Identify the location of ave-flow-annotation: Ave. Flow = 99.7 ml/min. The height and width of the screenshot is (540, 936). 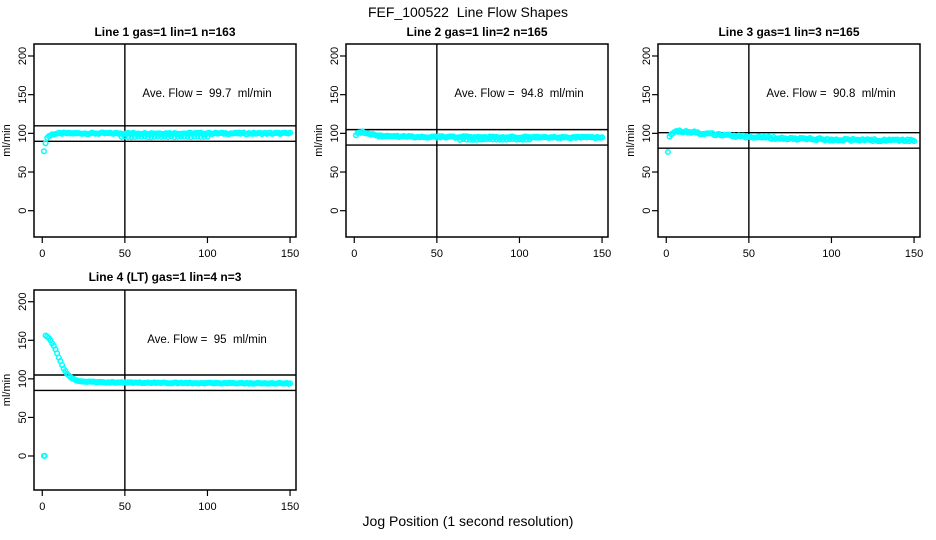
(206, 94).